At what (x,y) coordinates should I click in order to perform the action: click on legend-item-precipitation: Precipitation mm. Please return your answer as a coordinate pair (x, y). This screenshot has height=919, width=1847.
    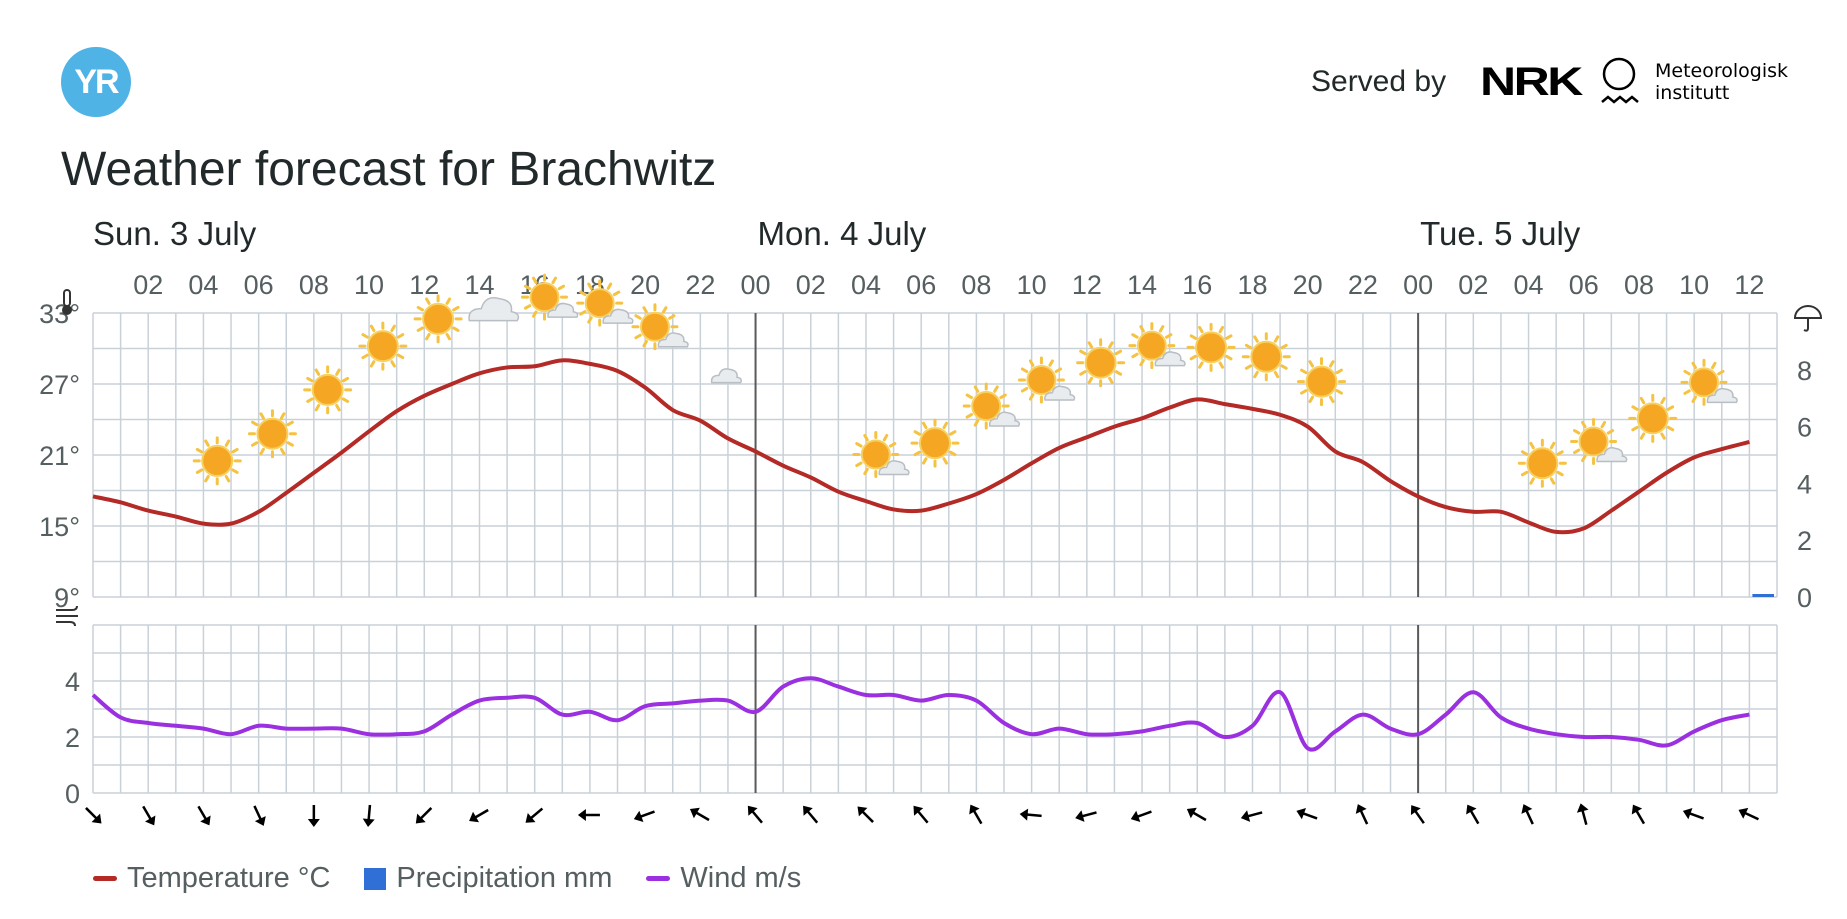
    Looking at the image, I should click on (488, 878).